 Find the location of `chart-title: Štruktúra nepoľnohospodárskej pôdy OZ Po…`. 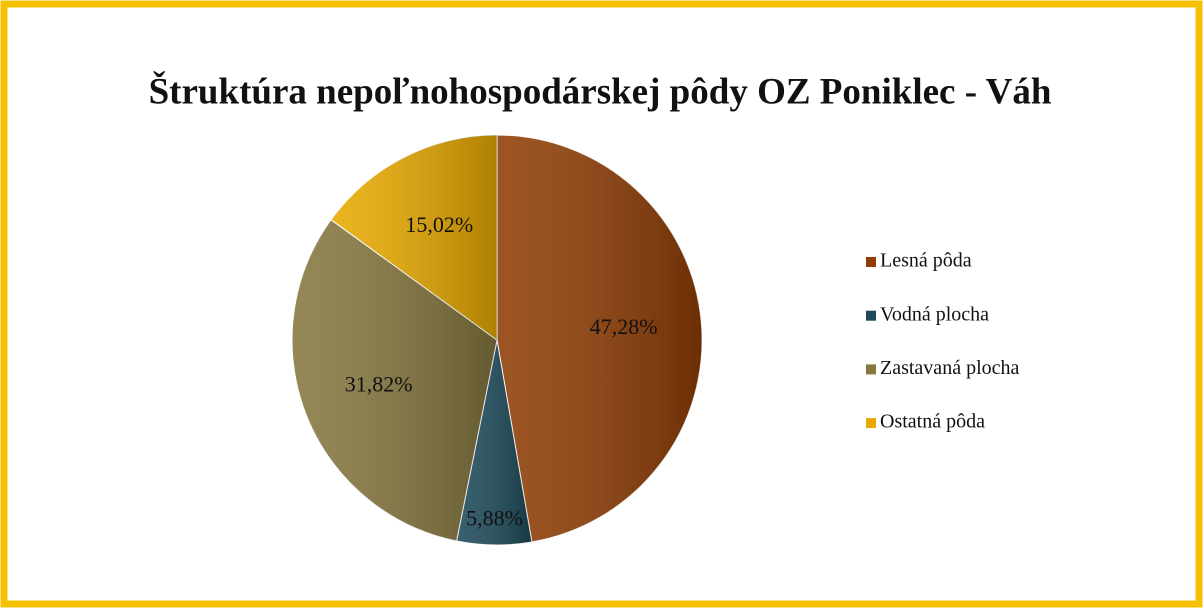

chart-title: Štruktúra nepoľnohospodárskej pôdy OZ Po… is located at coordinates (600, 90).